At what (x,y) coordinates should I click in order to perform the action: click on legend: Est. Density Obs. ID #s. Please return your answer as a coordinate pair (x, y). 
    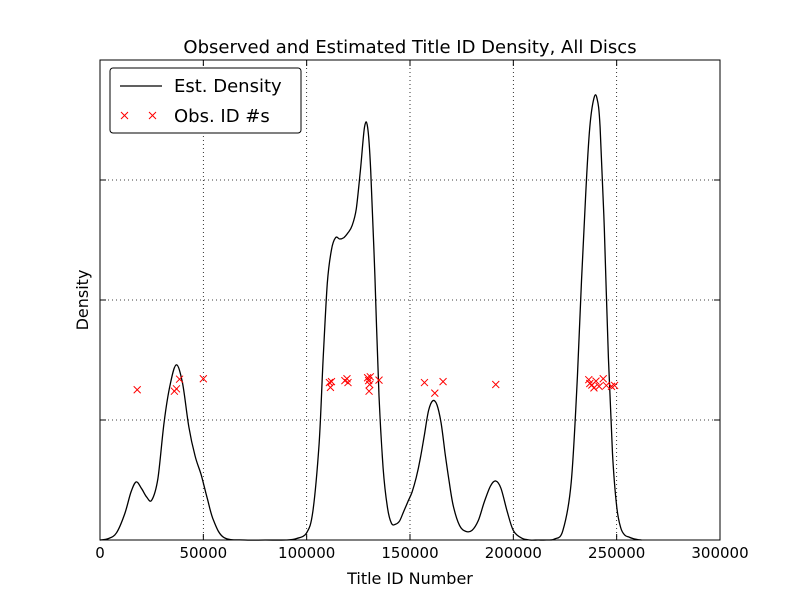
    Looking at the image, I should click on (205, 100).